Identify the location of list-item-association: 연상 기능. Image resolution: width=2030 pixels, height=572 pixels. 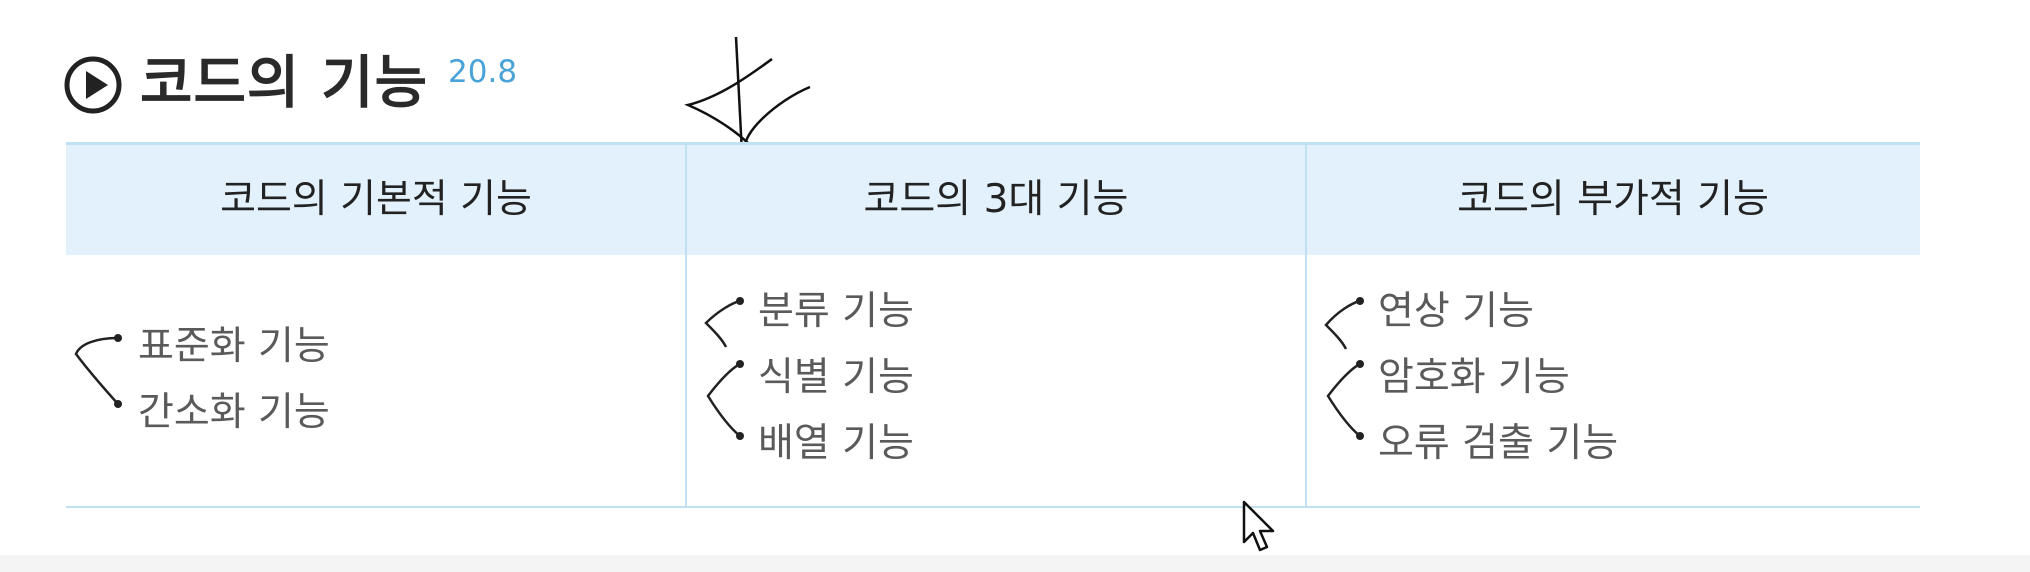
(1456, 311).